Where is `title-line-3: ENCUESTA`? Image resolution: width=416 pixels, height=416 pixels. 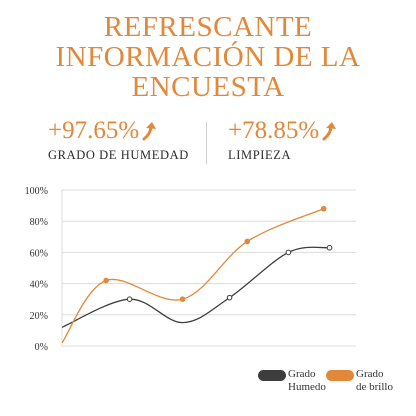
title-line-3: ENCUESTA is located at coordinates (208, 87).